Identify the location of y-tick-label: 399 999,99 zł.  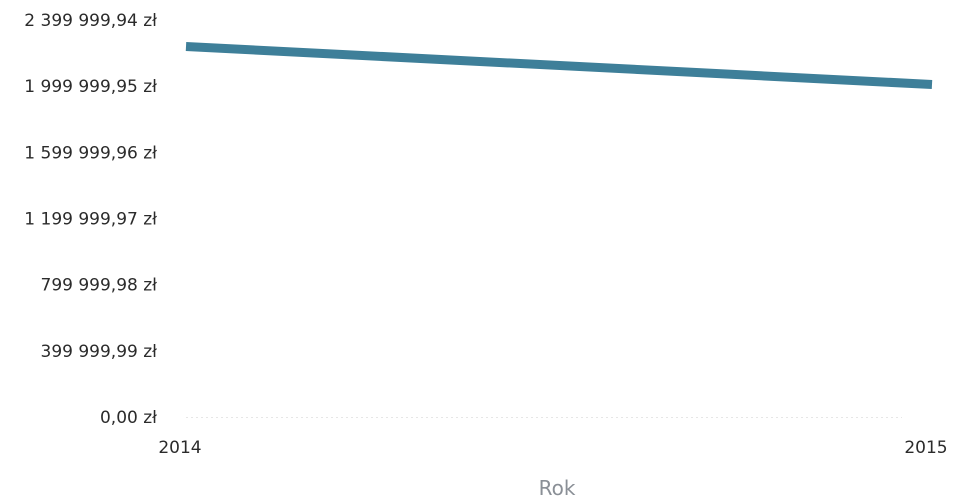
(99, 352).